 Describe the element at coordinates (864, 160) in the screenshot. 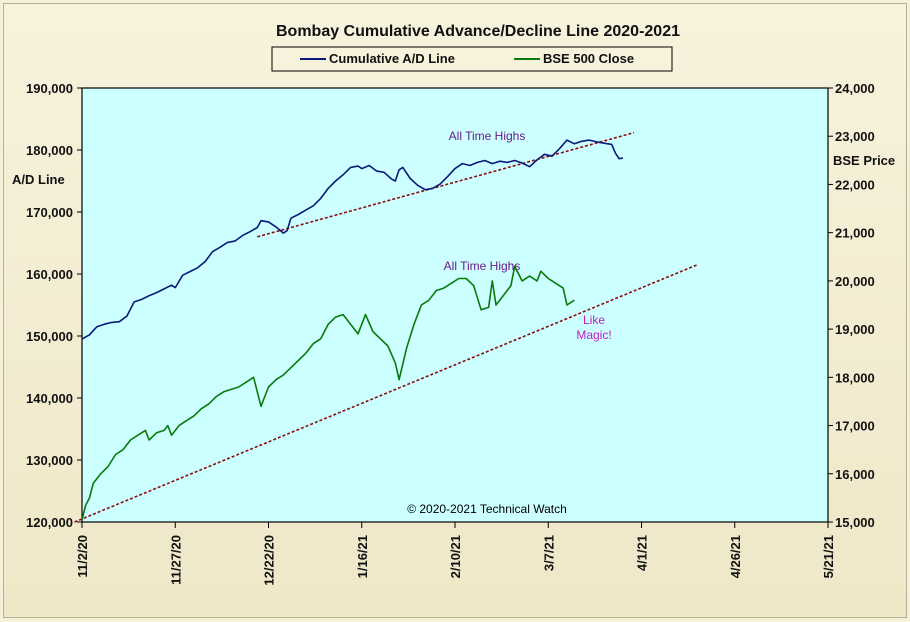

I see `right-axis-label: BSE Price` at that location.